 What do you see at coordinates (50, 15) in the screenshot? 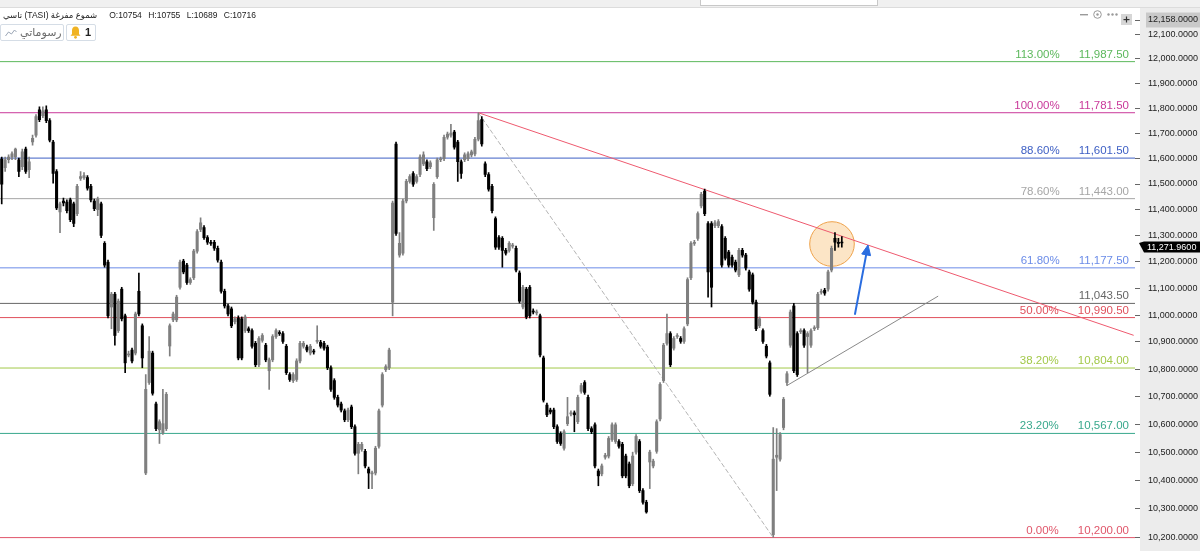
I see `chart-title: تاسي (TASI) شموع مفرغة` at bounding box center [50, 15].